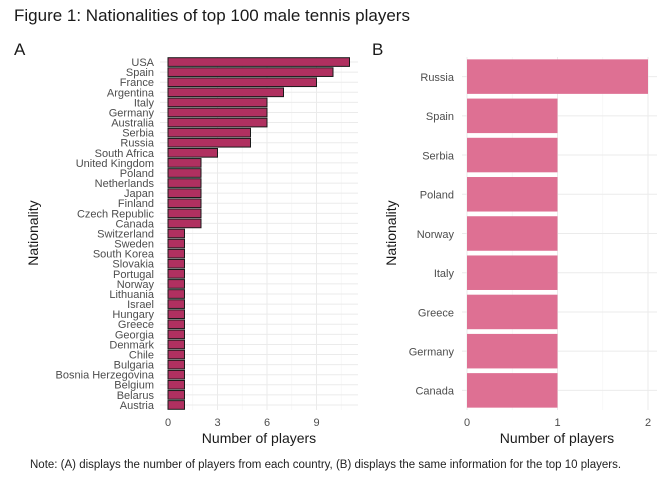  I want to click on panel-a-category-label: Portugal, so click(133, 275).